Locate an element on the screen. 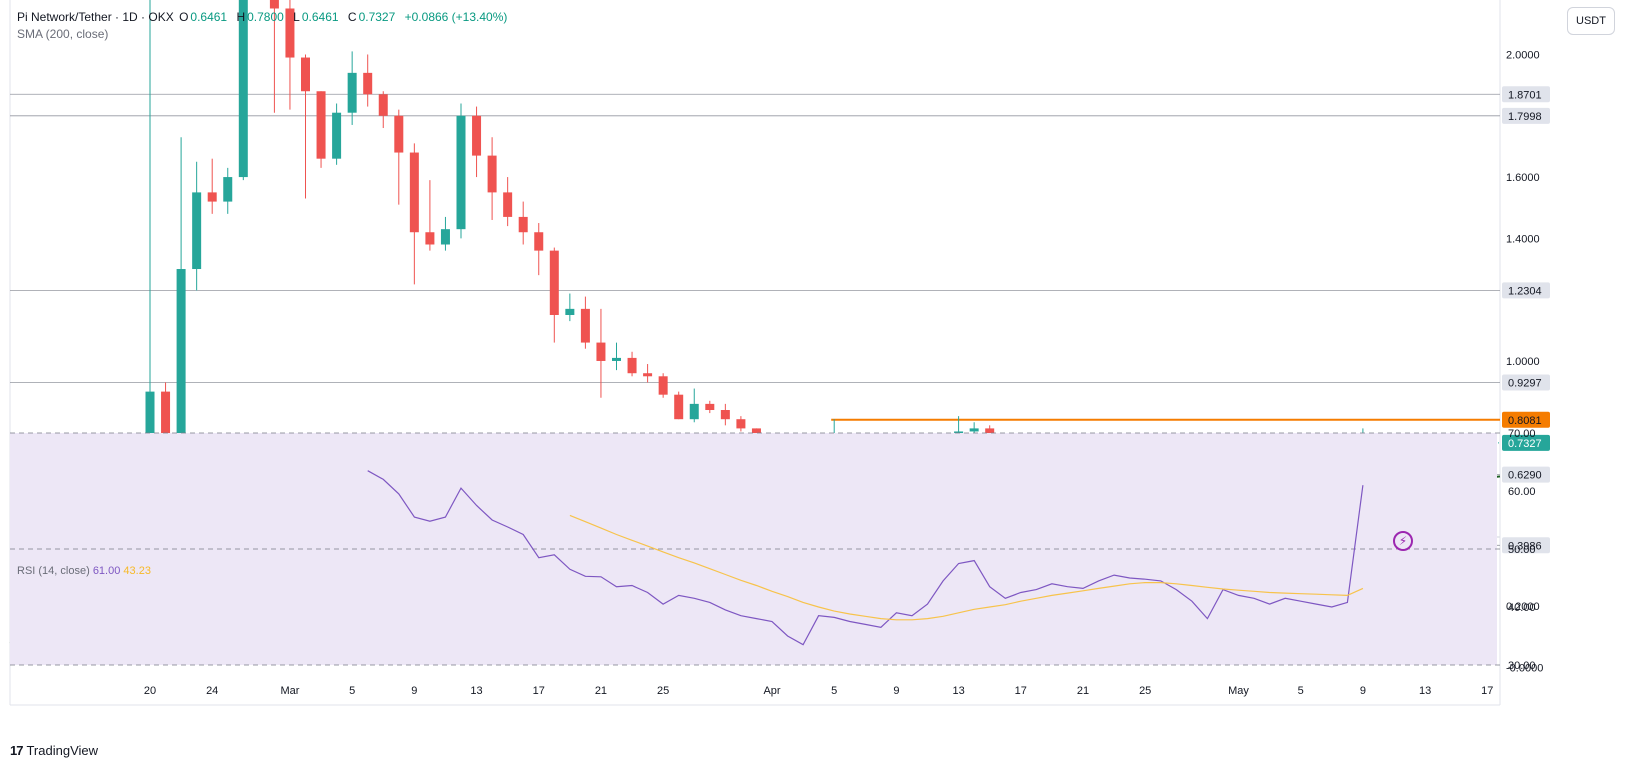 The height and width of the screenshot is (769, 1634). price-level-label: 1.2304 is located at coordinates (1525, 291).